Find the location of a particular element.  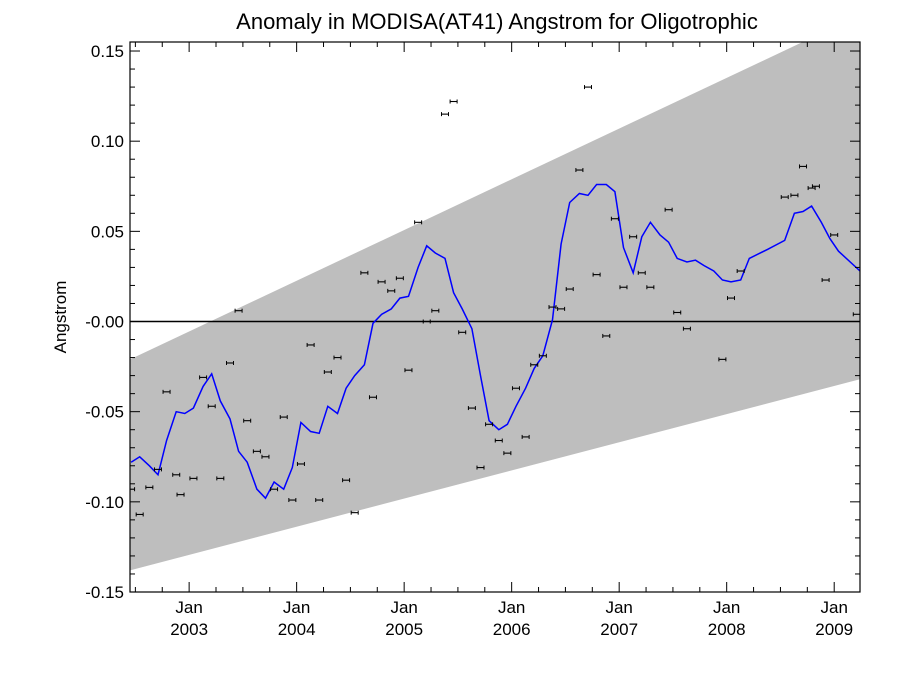

y-tick-label: -0.10 is located at coordinates (104, 502).